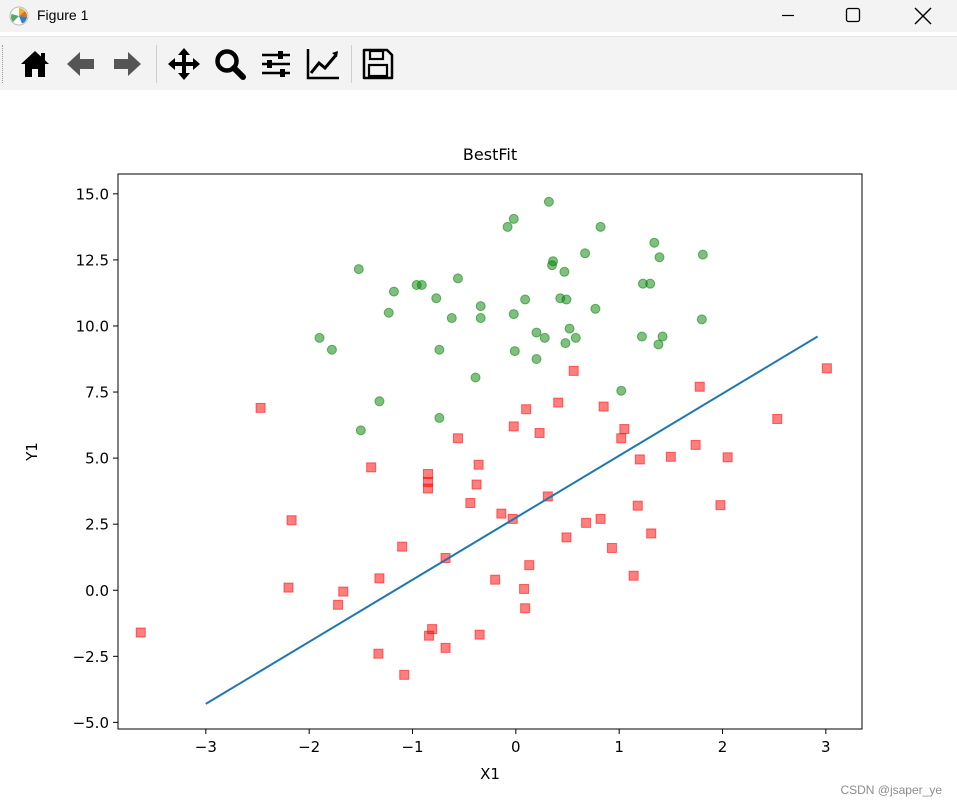 This screenshot has height=809, width=957. I want to click on matplotlib-logo-icon, so click(19, 16).